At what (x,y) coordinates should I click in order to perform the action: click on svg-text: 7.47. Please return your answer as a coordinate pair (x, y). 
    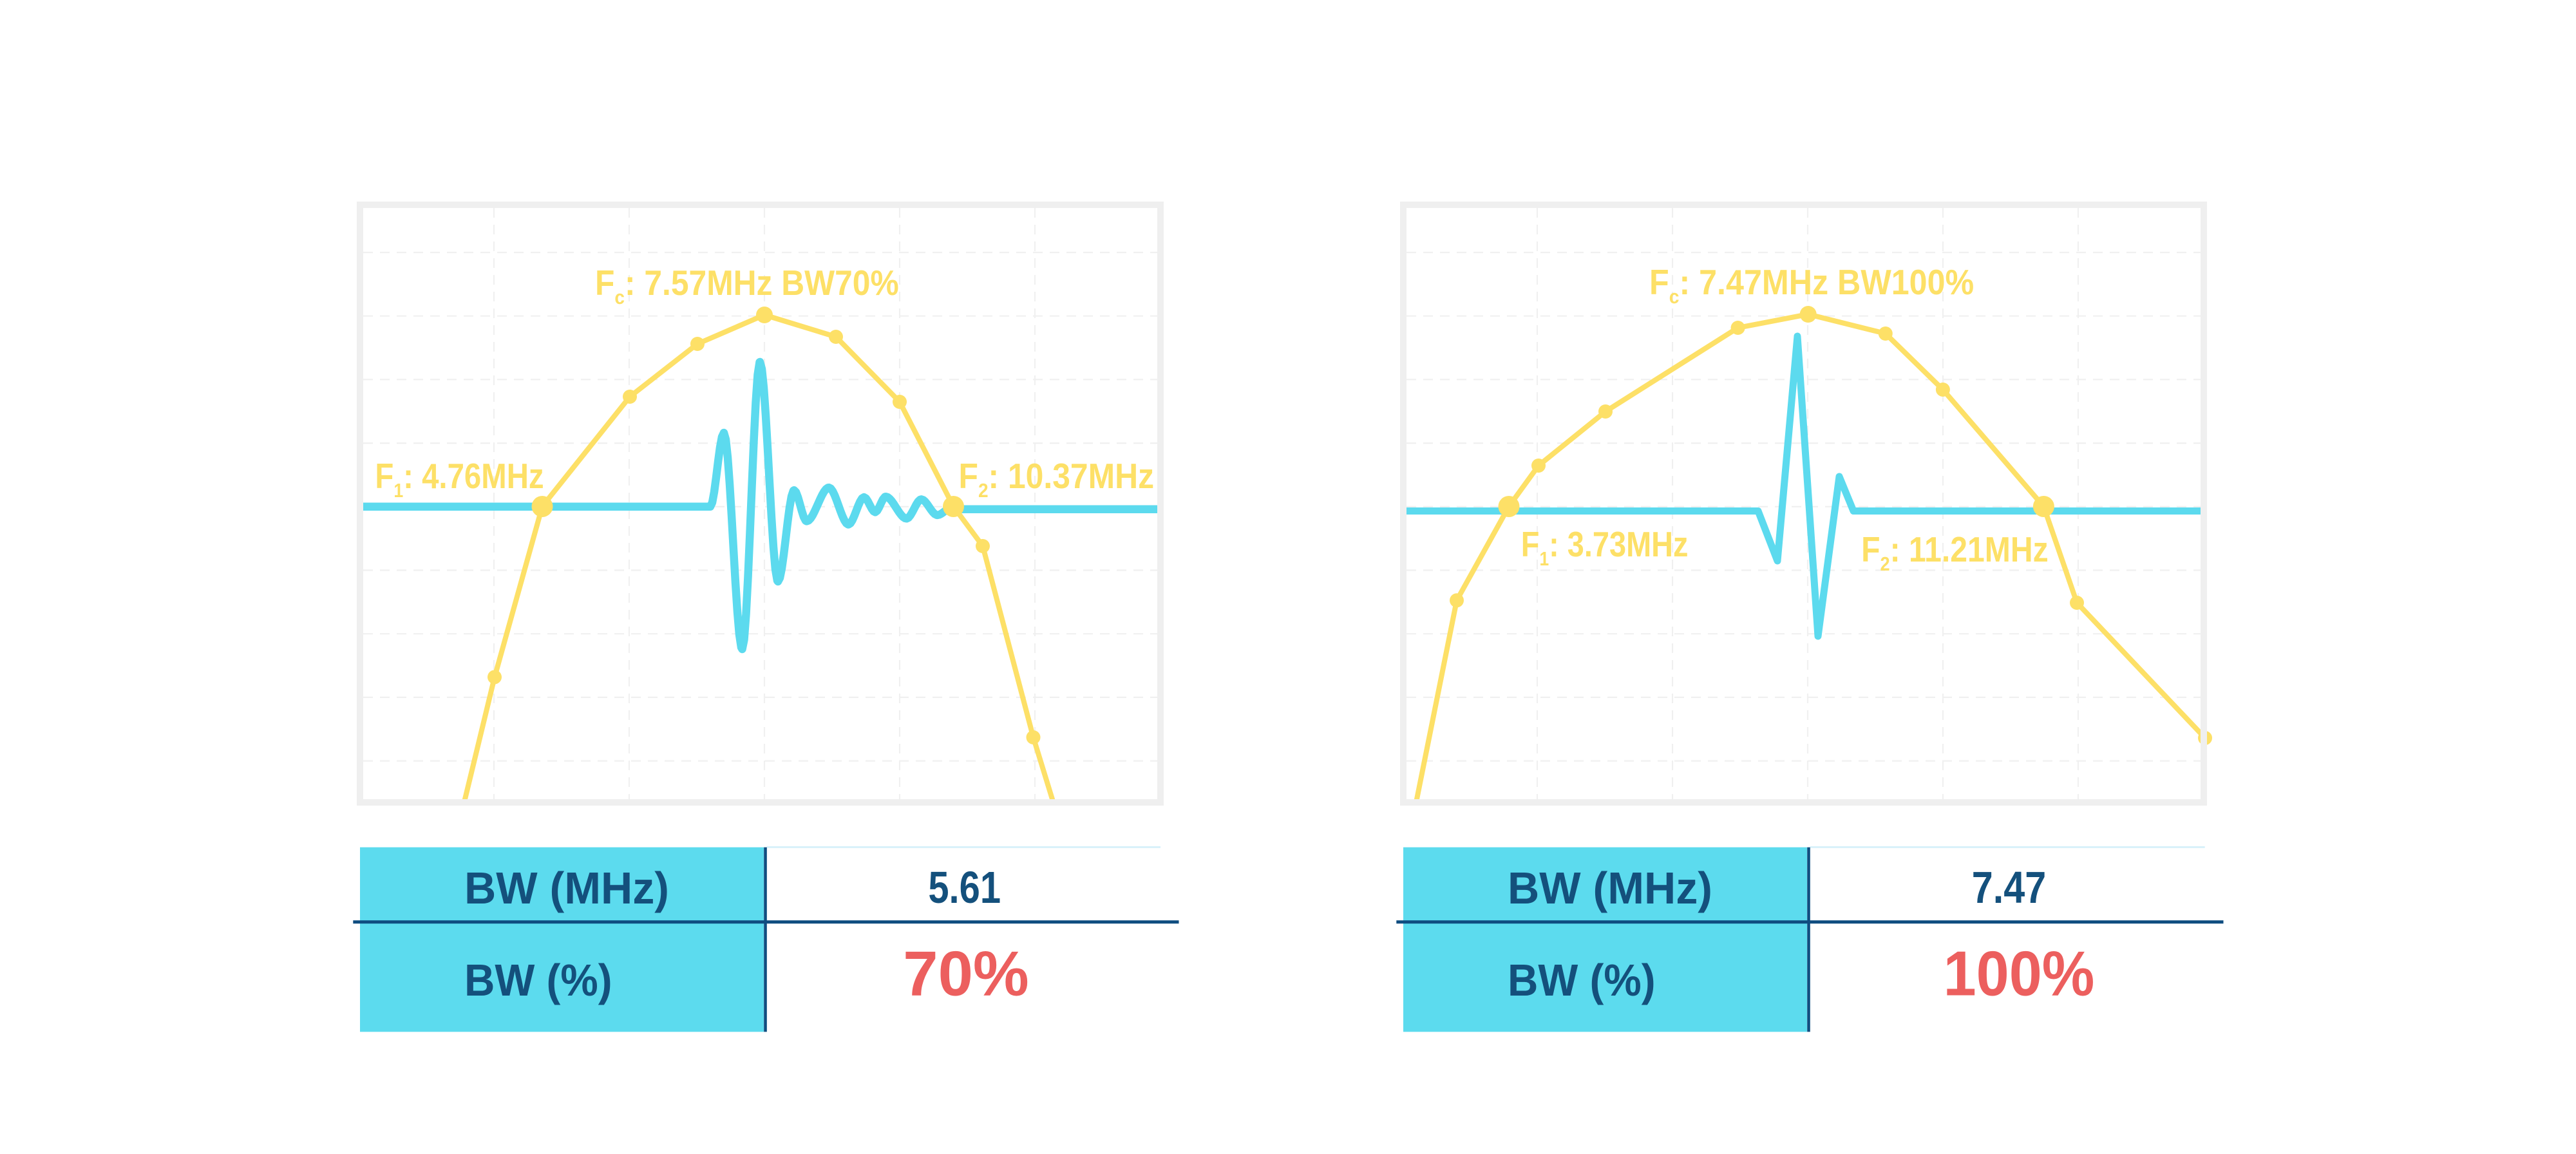
    Looking at the image, I should click on (2009, 887).